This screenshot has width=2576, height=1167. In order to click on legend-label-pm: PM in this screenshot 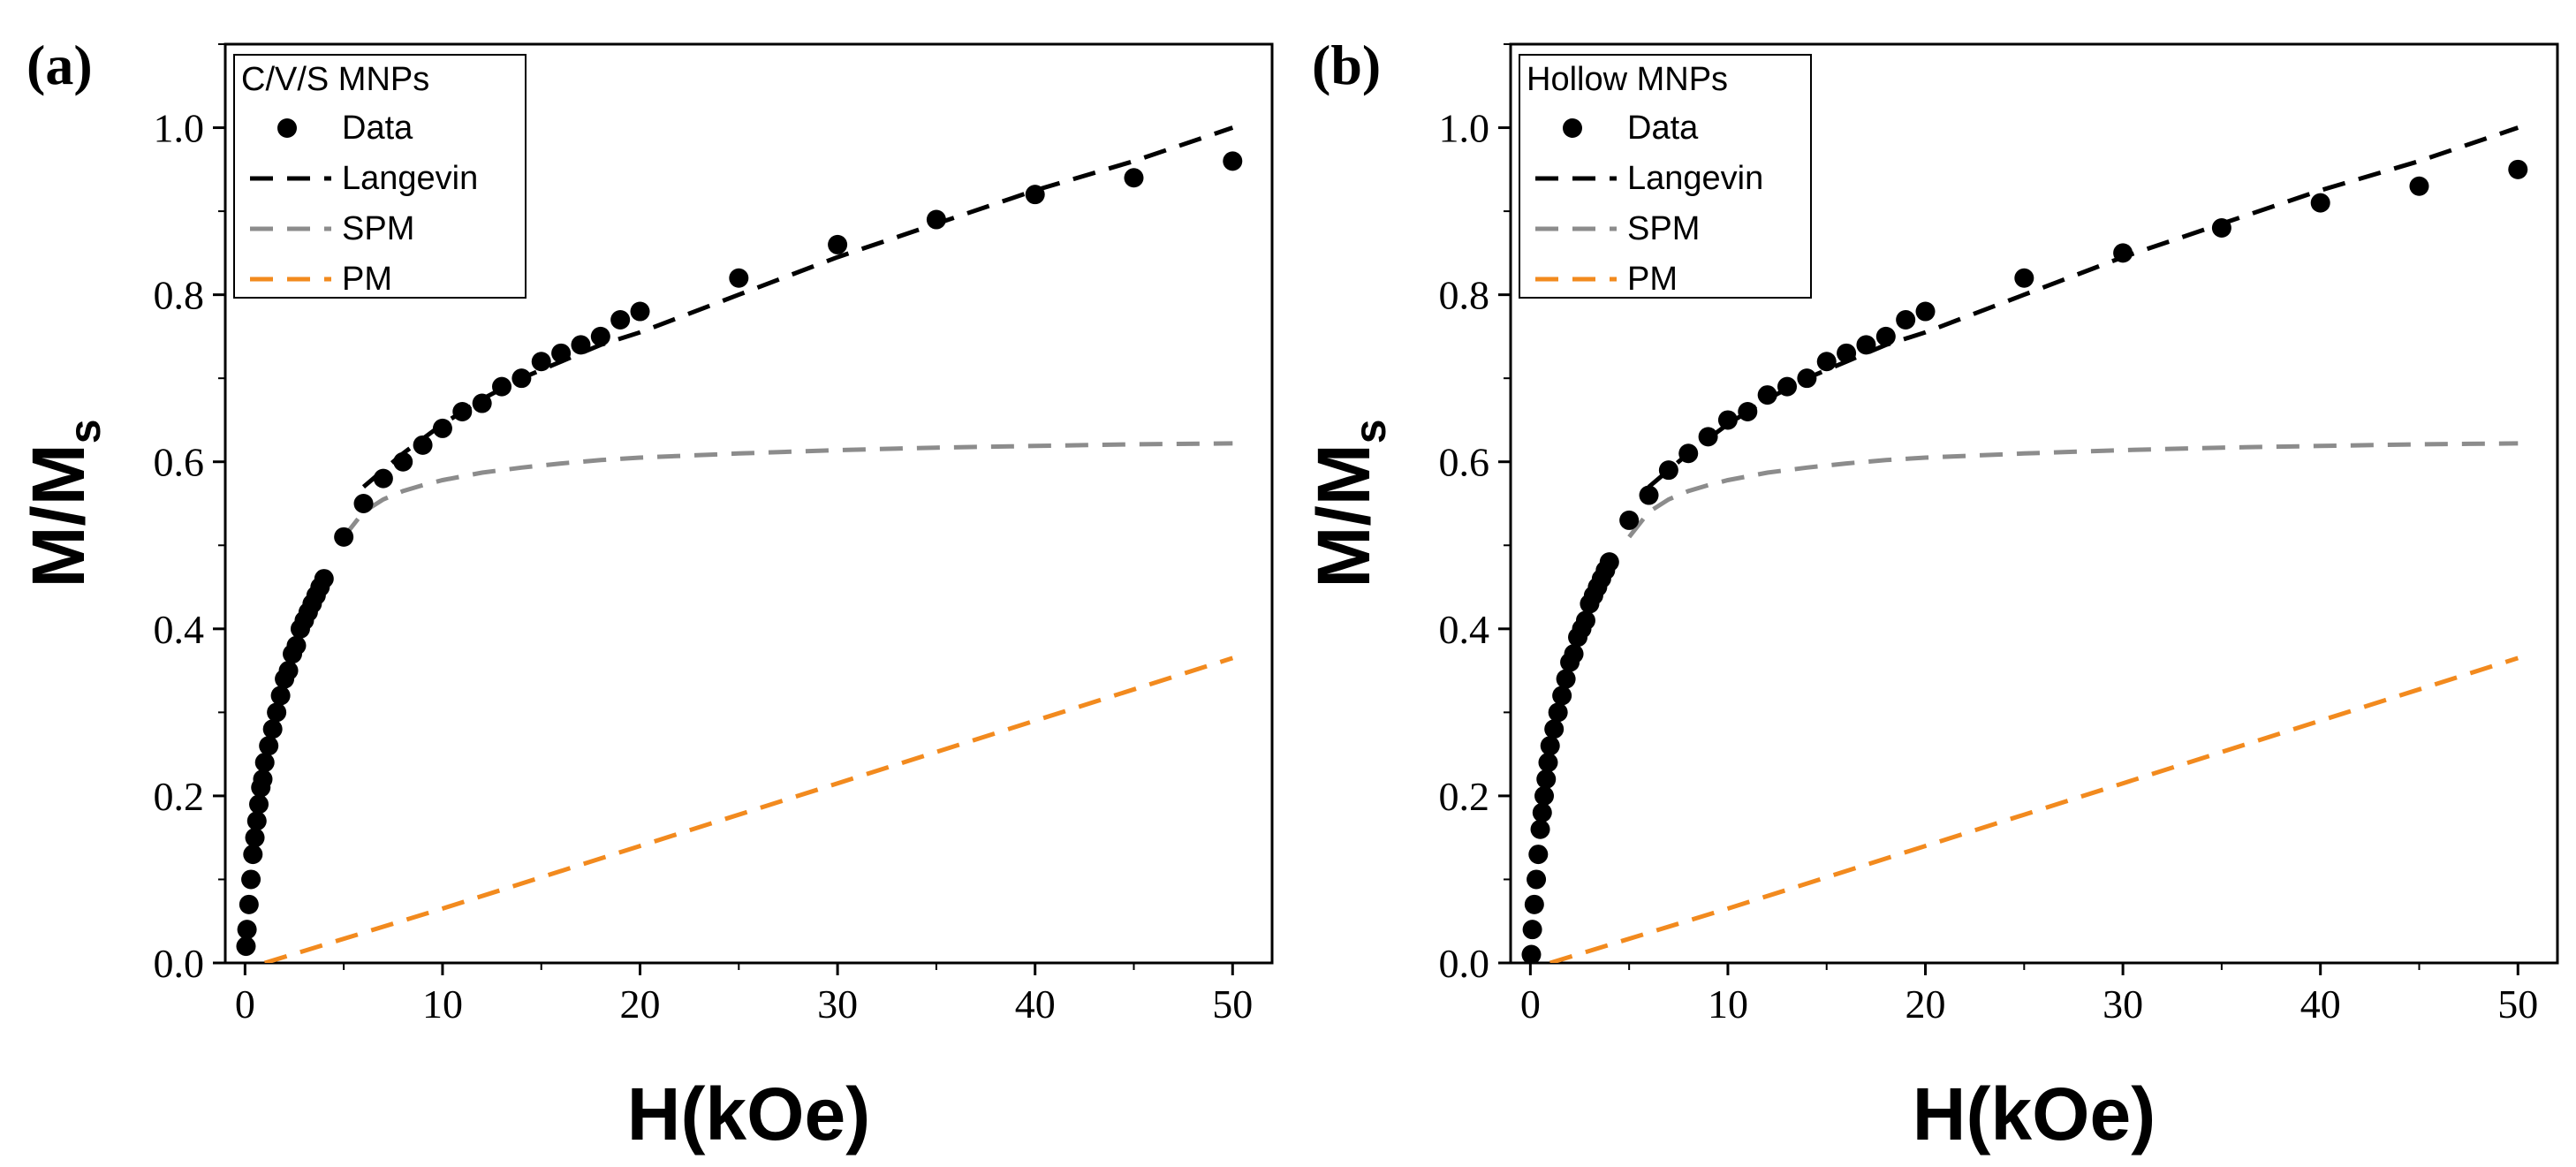, I will do `click(1653, 279)`.